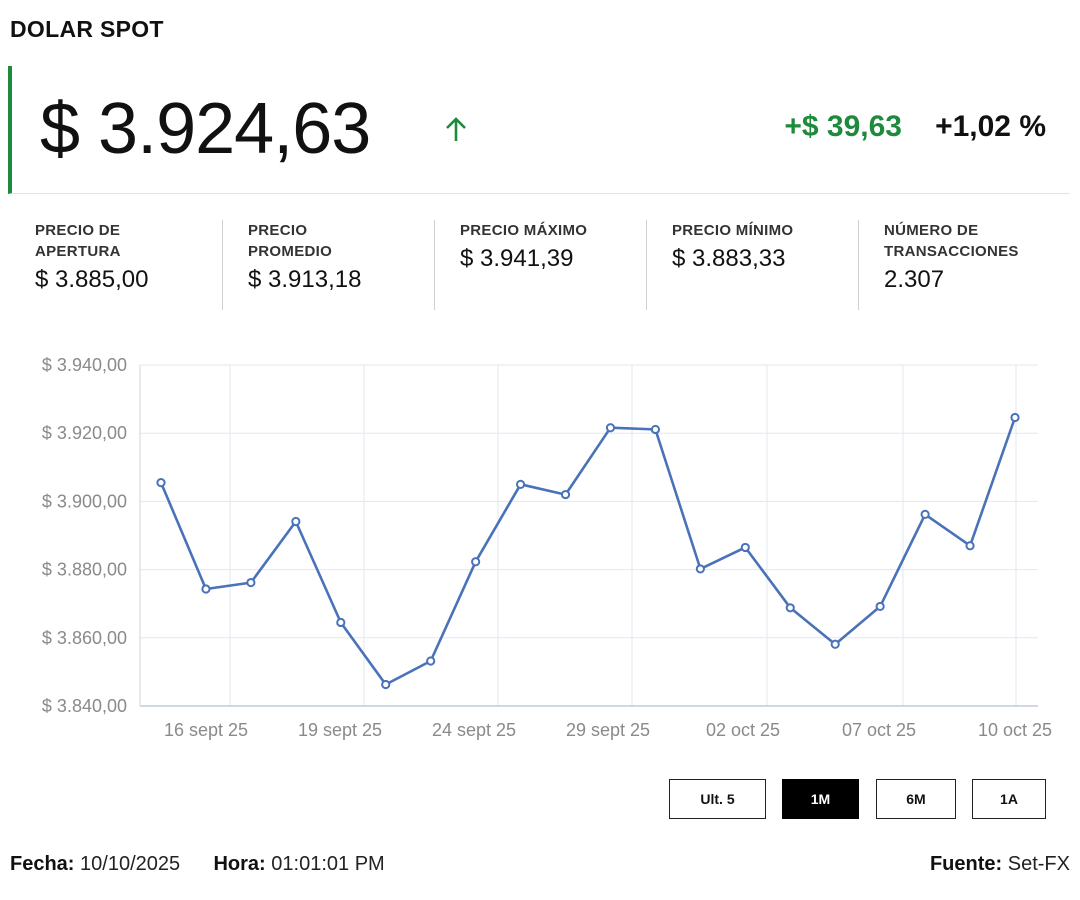 This screenshot has width=1080, height=900. I want to click on change-absolute: +$ 39,63, so click(843, 126).